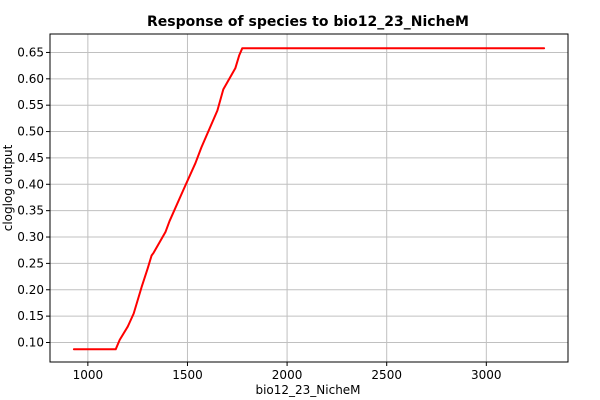  I want to click on y-tick-label: 0.35, so click(30, 211).